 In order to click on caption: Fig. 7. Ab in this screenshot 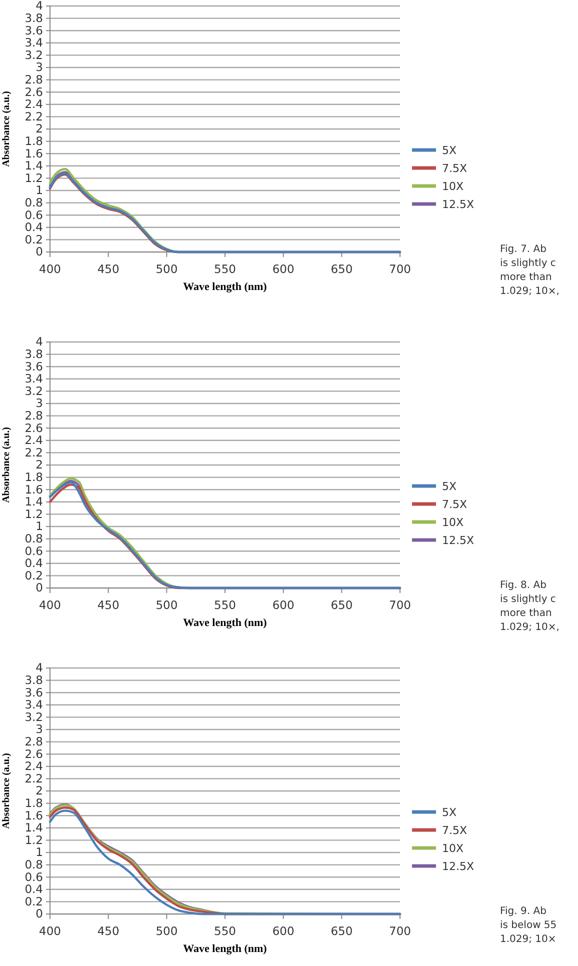, I will do `click(523, 249)`.